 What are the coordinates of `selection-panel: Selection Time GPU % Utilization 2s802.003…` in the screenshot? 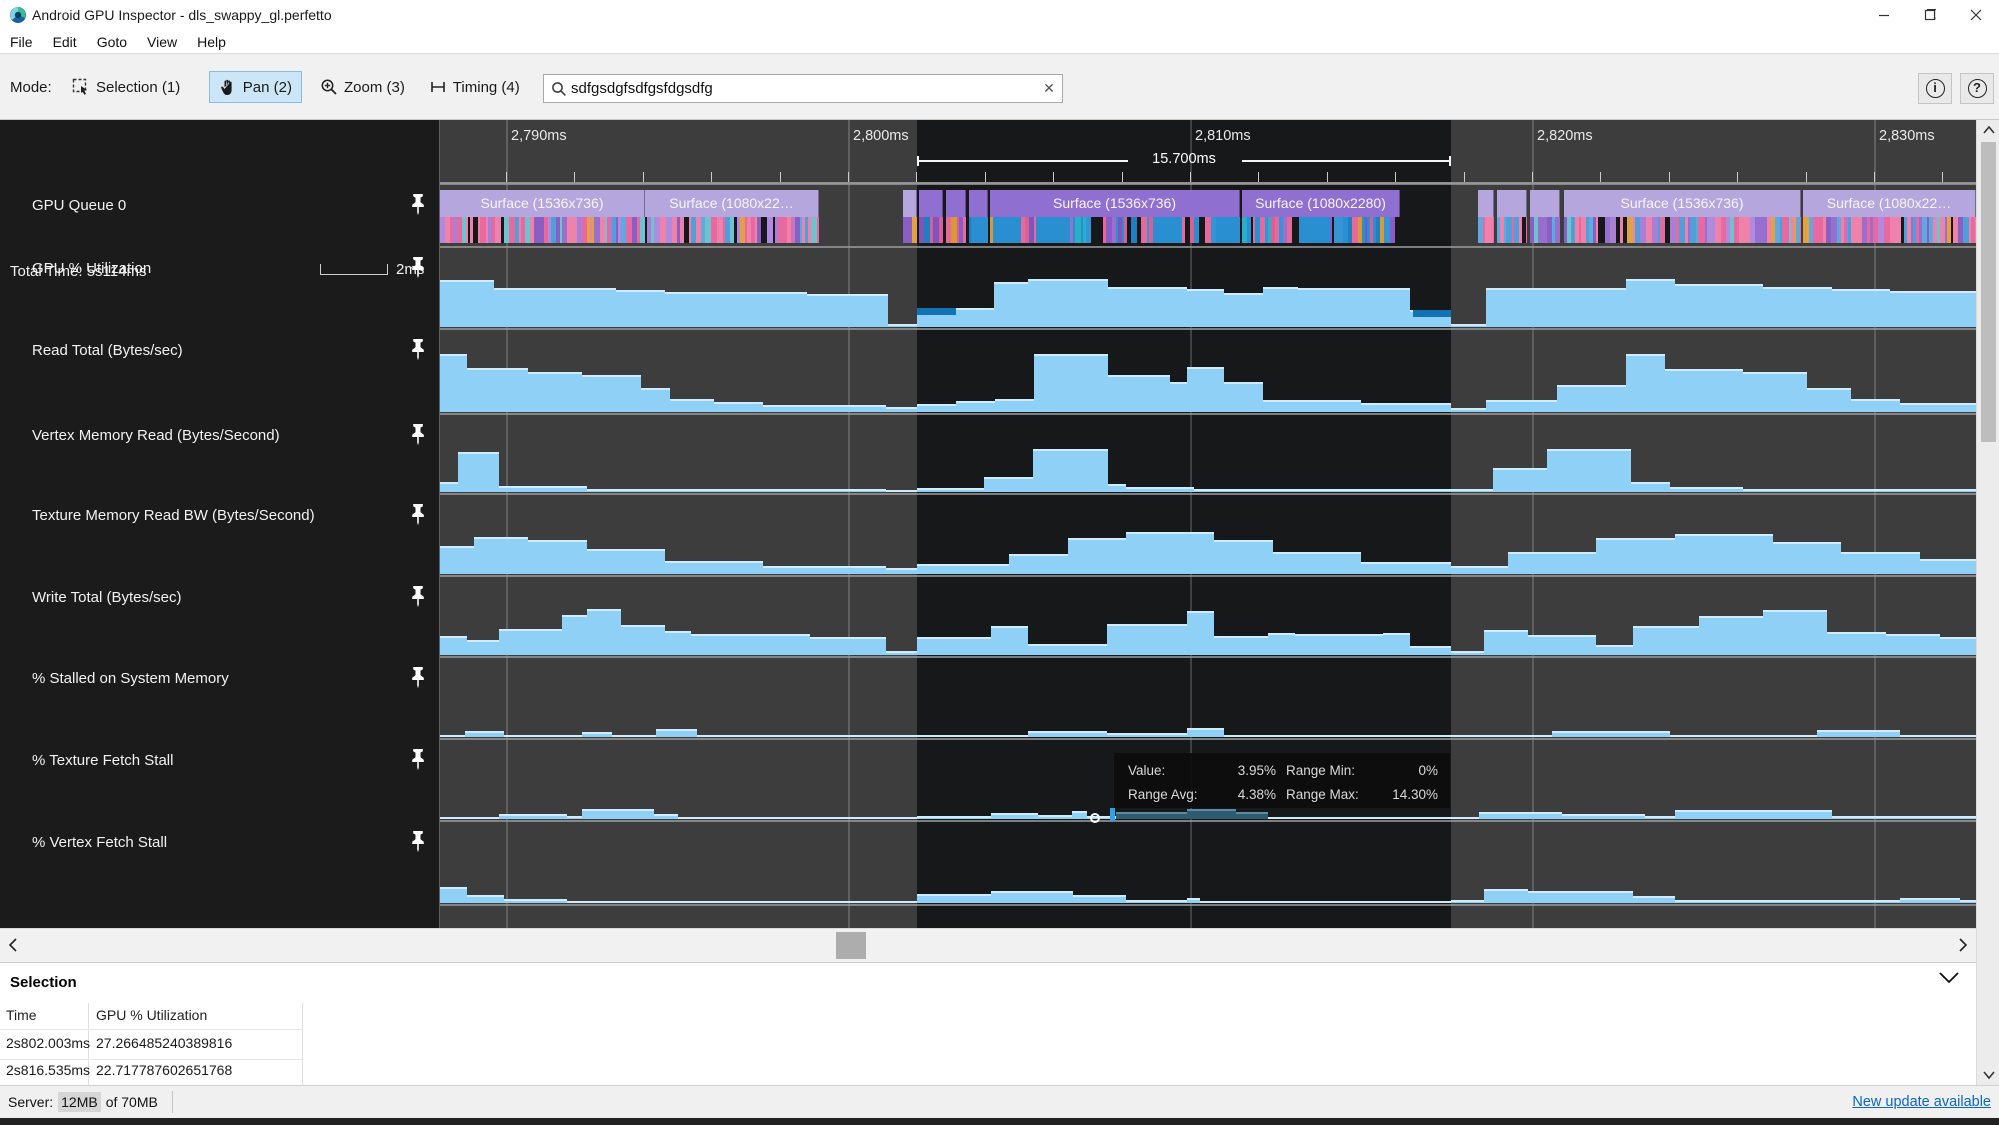 It's located at (988, 1023).